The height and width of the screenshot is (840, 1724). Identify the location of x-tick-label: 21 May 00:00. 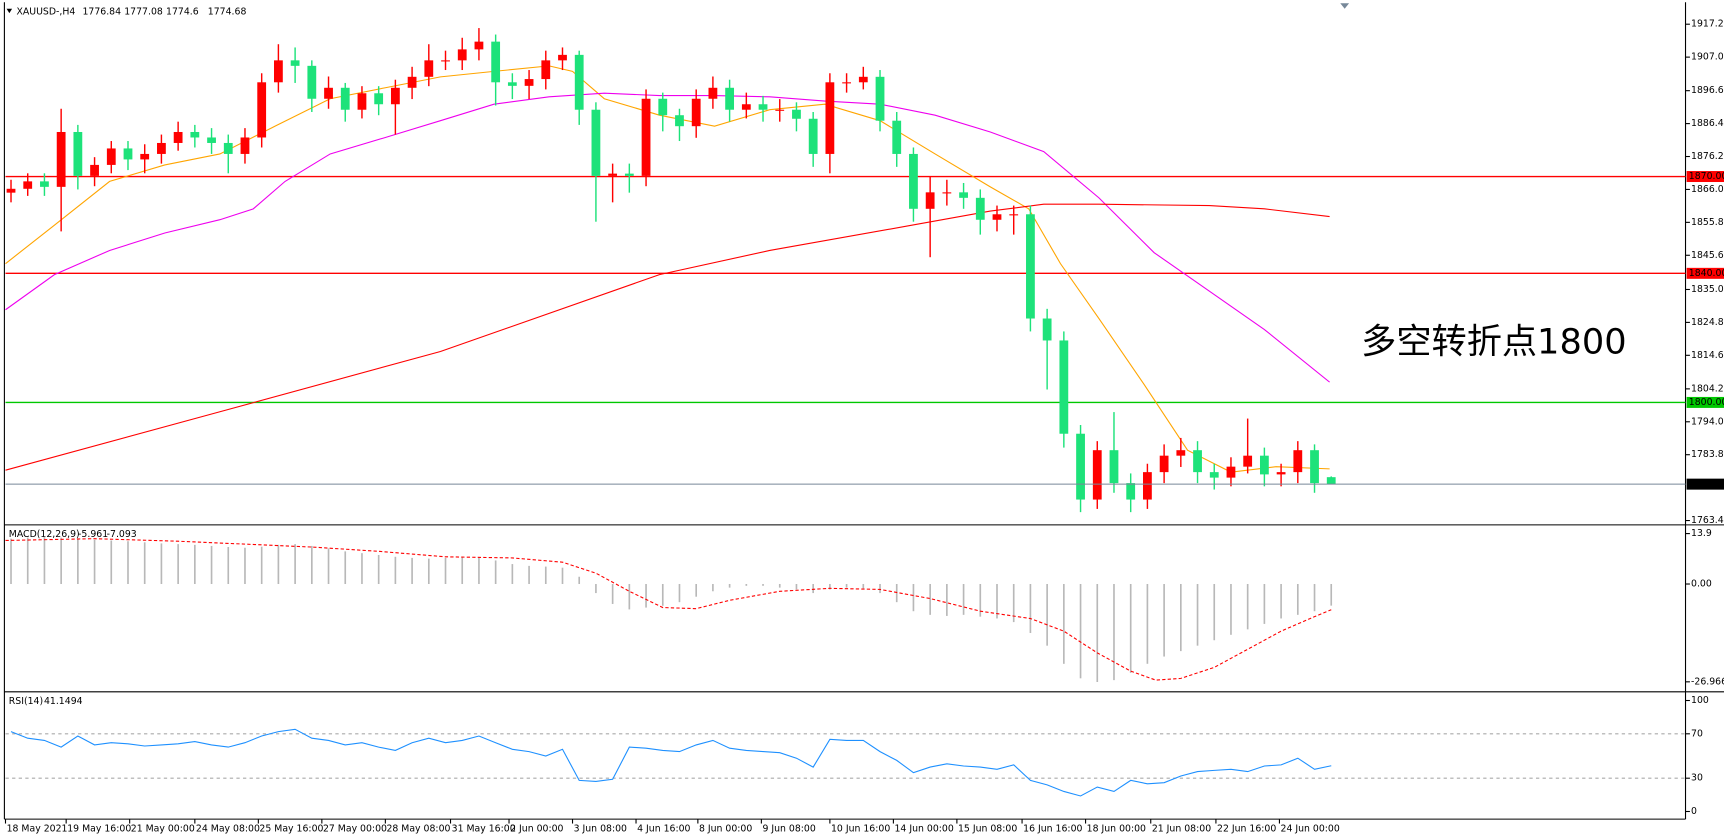
(163, 829).